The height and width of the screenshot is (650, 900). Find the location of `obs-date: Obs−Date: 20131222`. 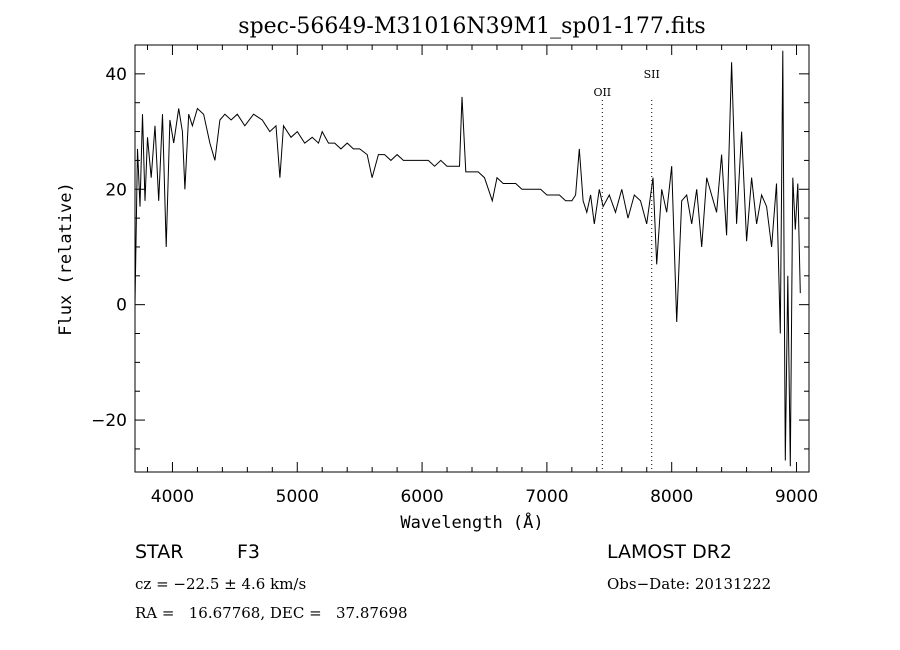

obs-date: Obs−Date: 20131222 is located at coordinates (689, 584).